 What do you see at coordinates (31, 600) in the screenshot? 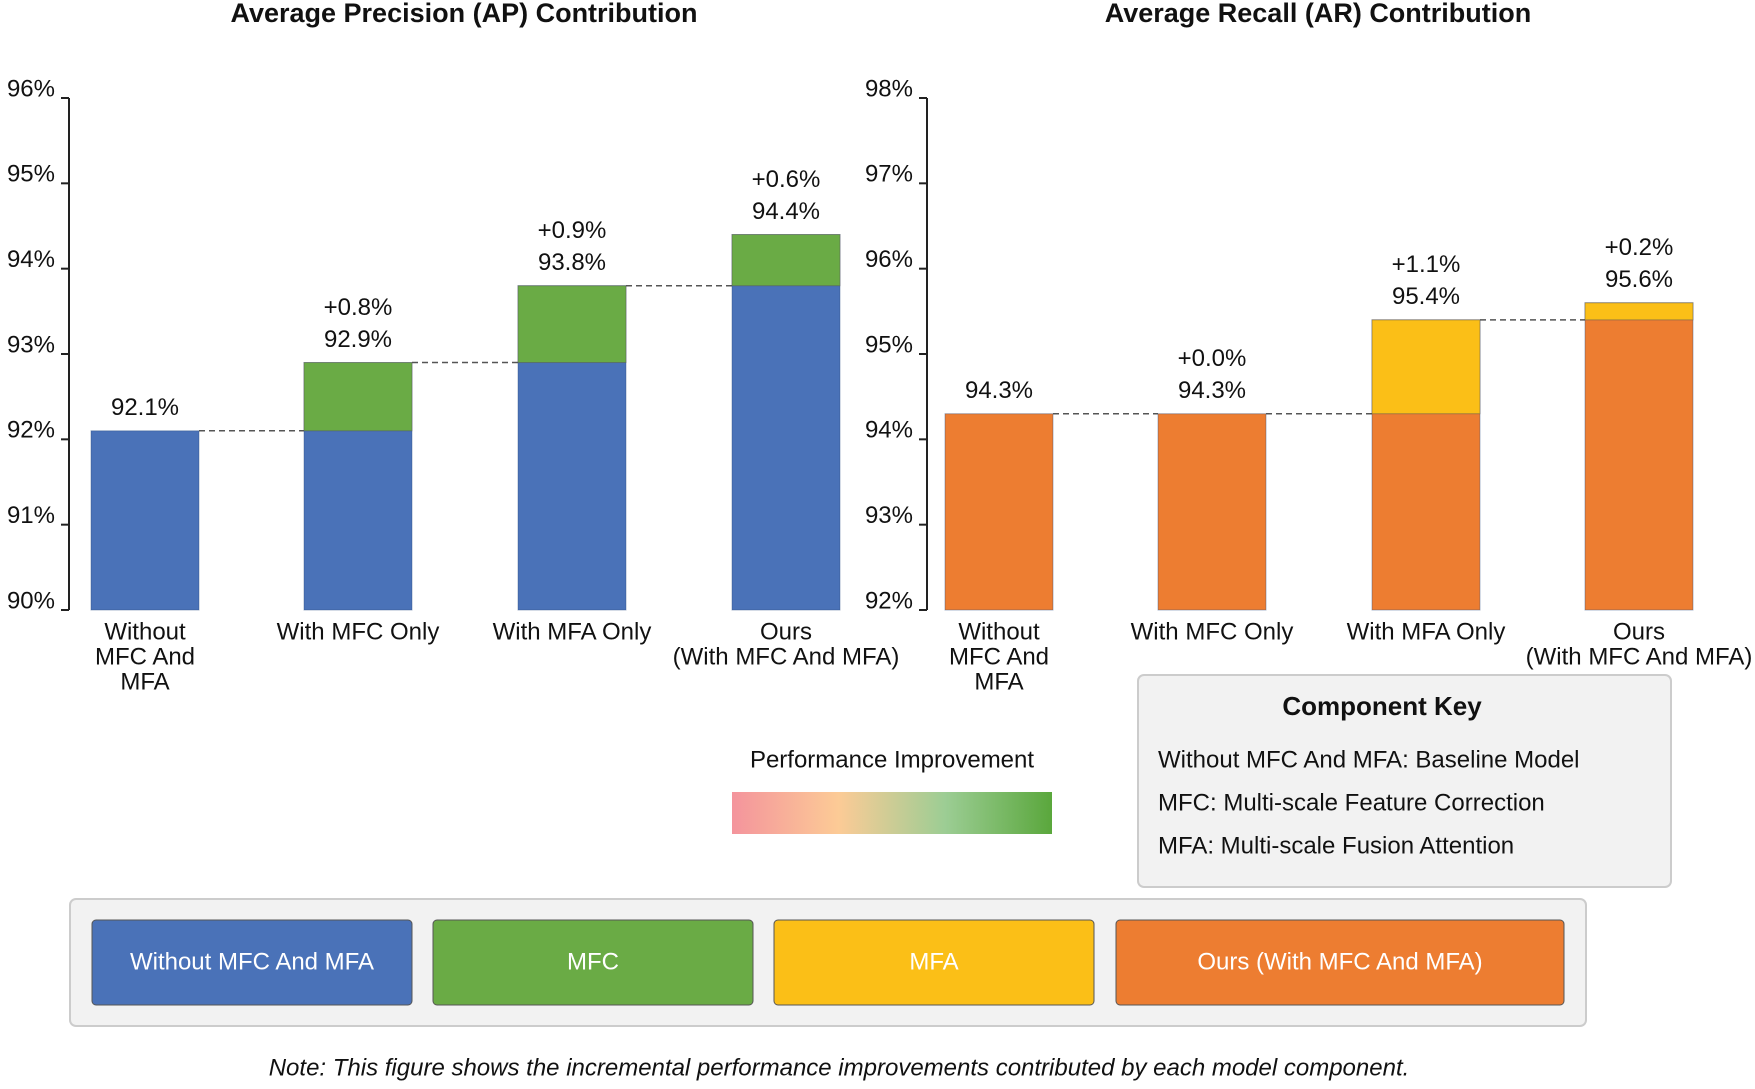
I see `y-tick-label: 90%` at bounding box center [31, 600].